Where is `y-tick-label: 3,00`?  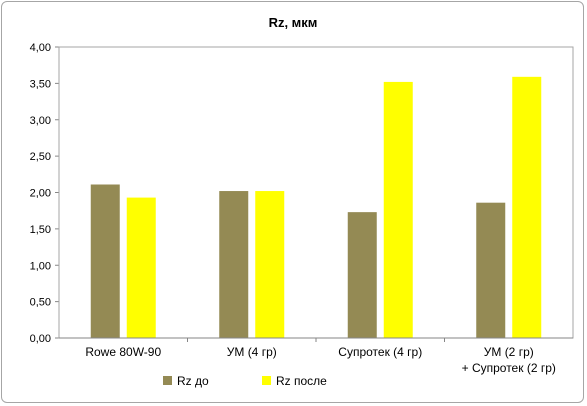
y-tick-label: 3,00 is located at coordinates (40, 121).